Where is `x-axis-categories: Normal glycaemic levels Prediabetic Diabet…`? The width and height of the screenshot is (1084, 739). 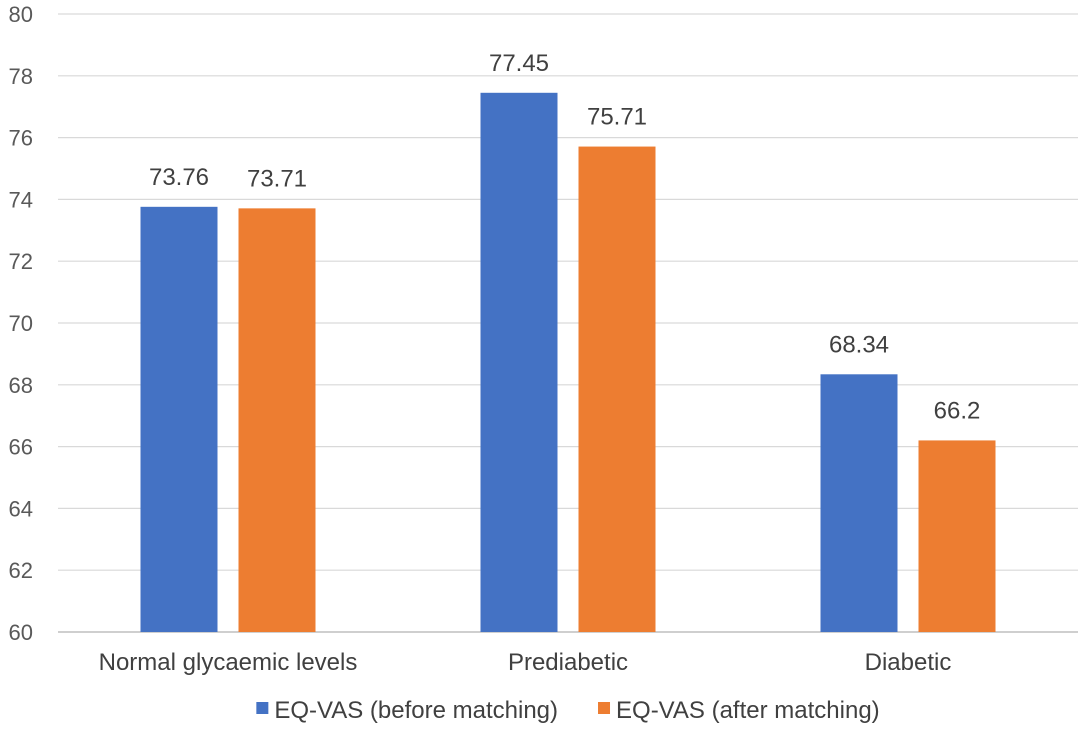 x-axis-categories: Normal glycaemic levels Prediabetic Diabet… is located at coordinates (525, 662).